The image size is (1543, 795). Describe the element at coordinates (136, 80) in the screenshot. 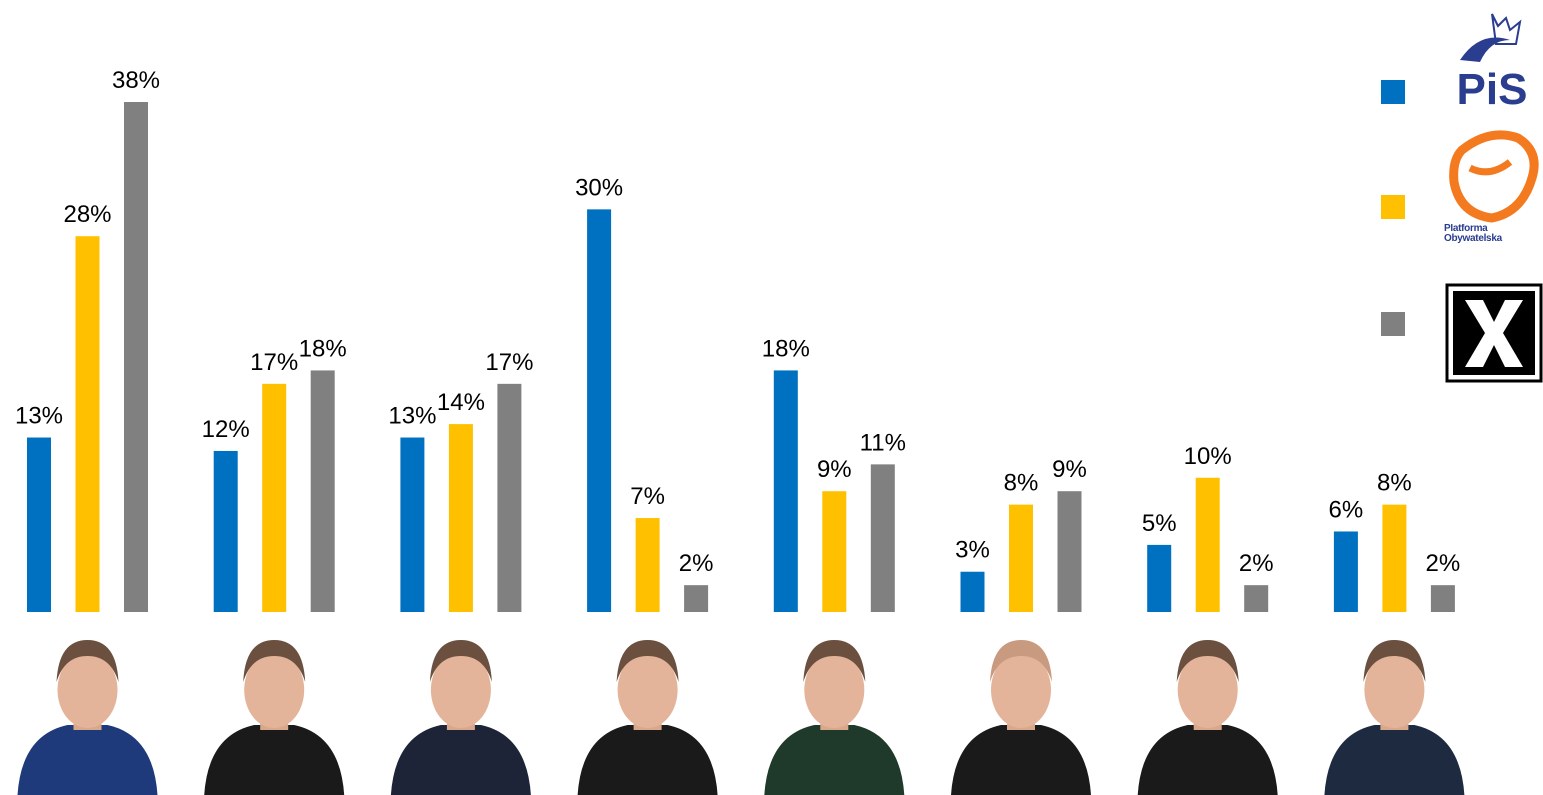

I see `data-label: 38%` at that location.